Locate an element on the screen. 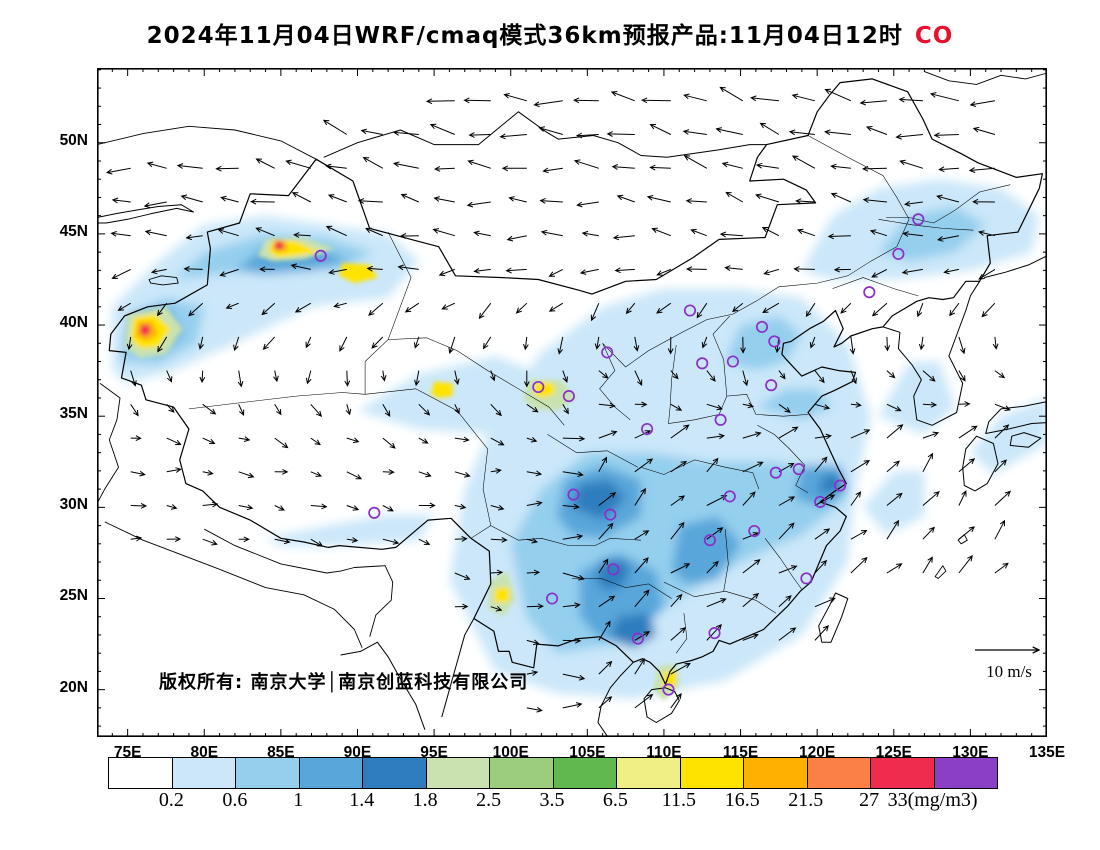  lon-axis-label: 110E is located at coordinates (664, 752).